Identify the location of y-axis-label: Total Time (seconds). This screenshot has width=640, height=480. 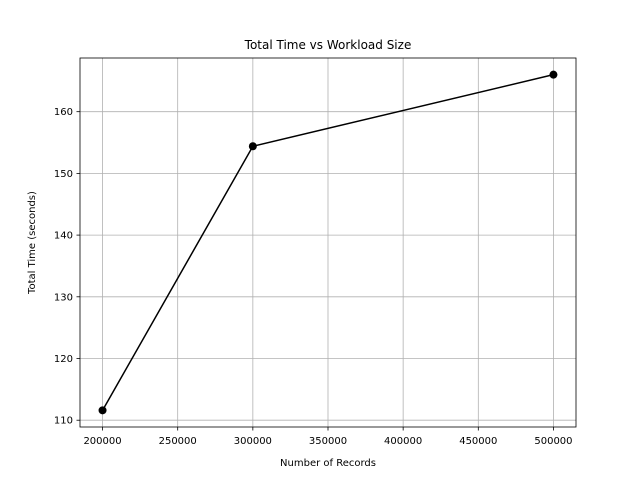
(32, 243).